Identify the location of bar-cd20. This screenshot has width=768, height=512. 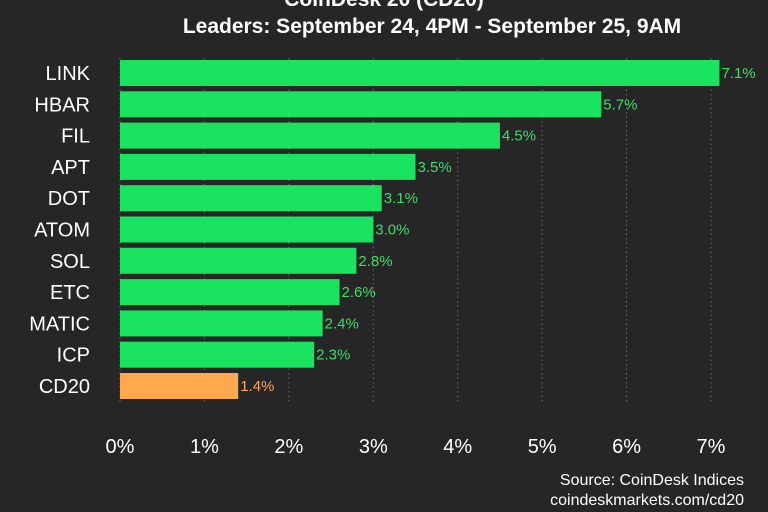
(179, 386).